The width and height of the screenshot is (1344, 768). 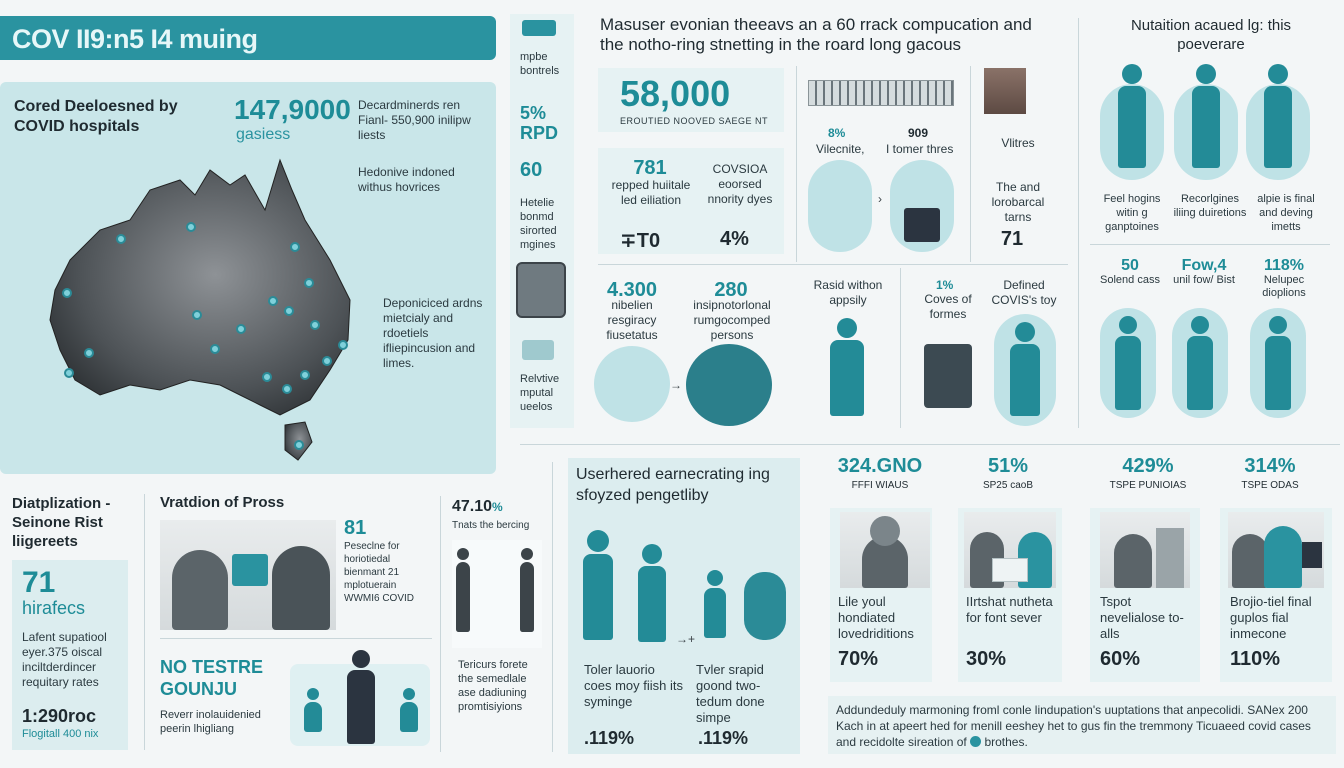 I want to click on bottom-left-big: 71, so click(x=39, y=582).